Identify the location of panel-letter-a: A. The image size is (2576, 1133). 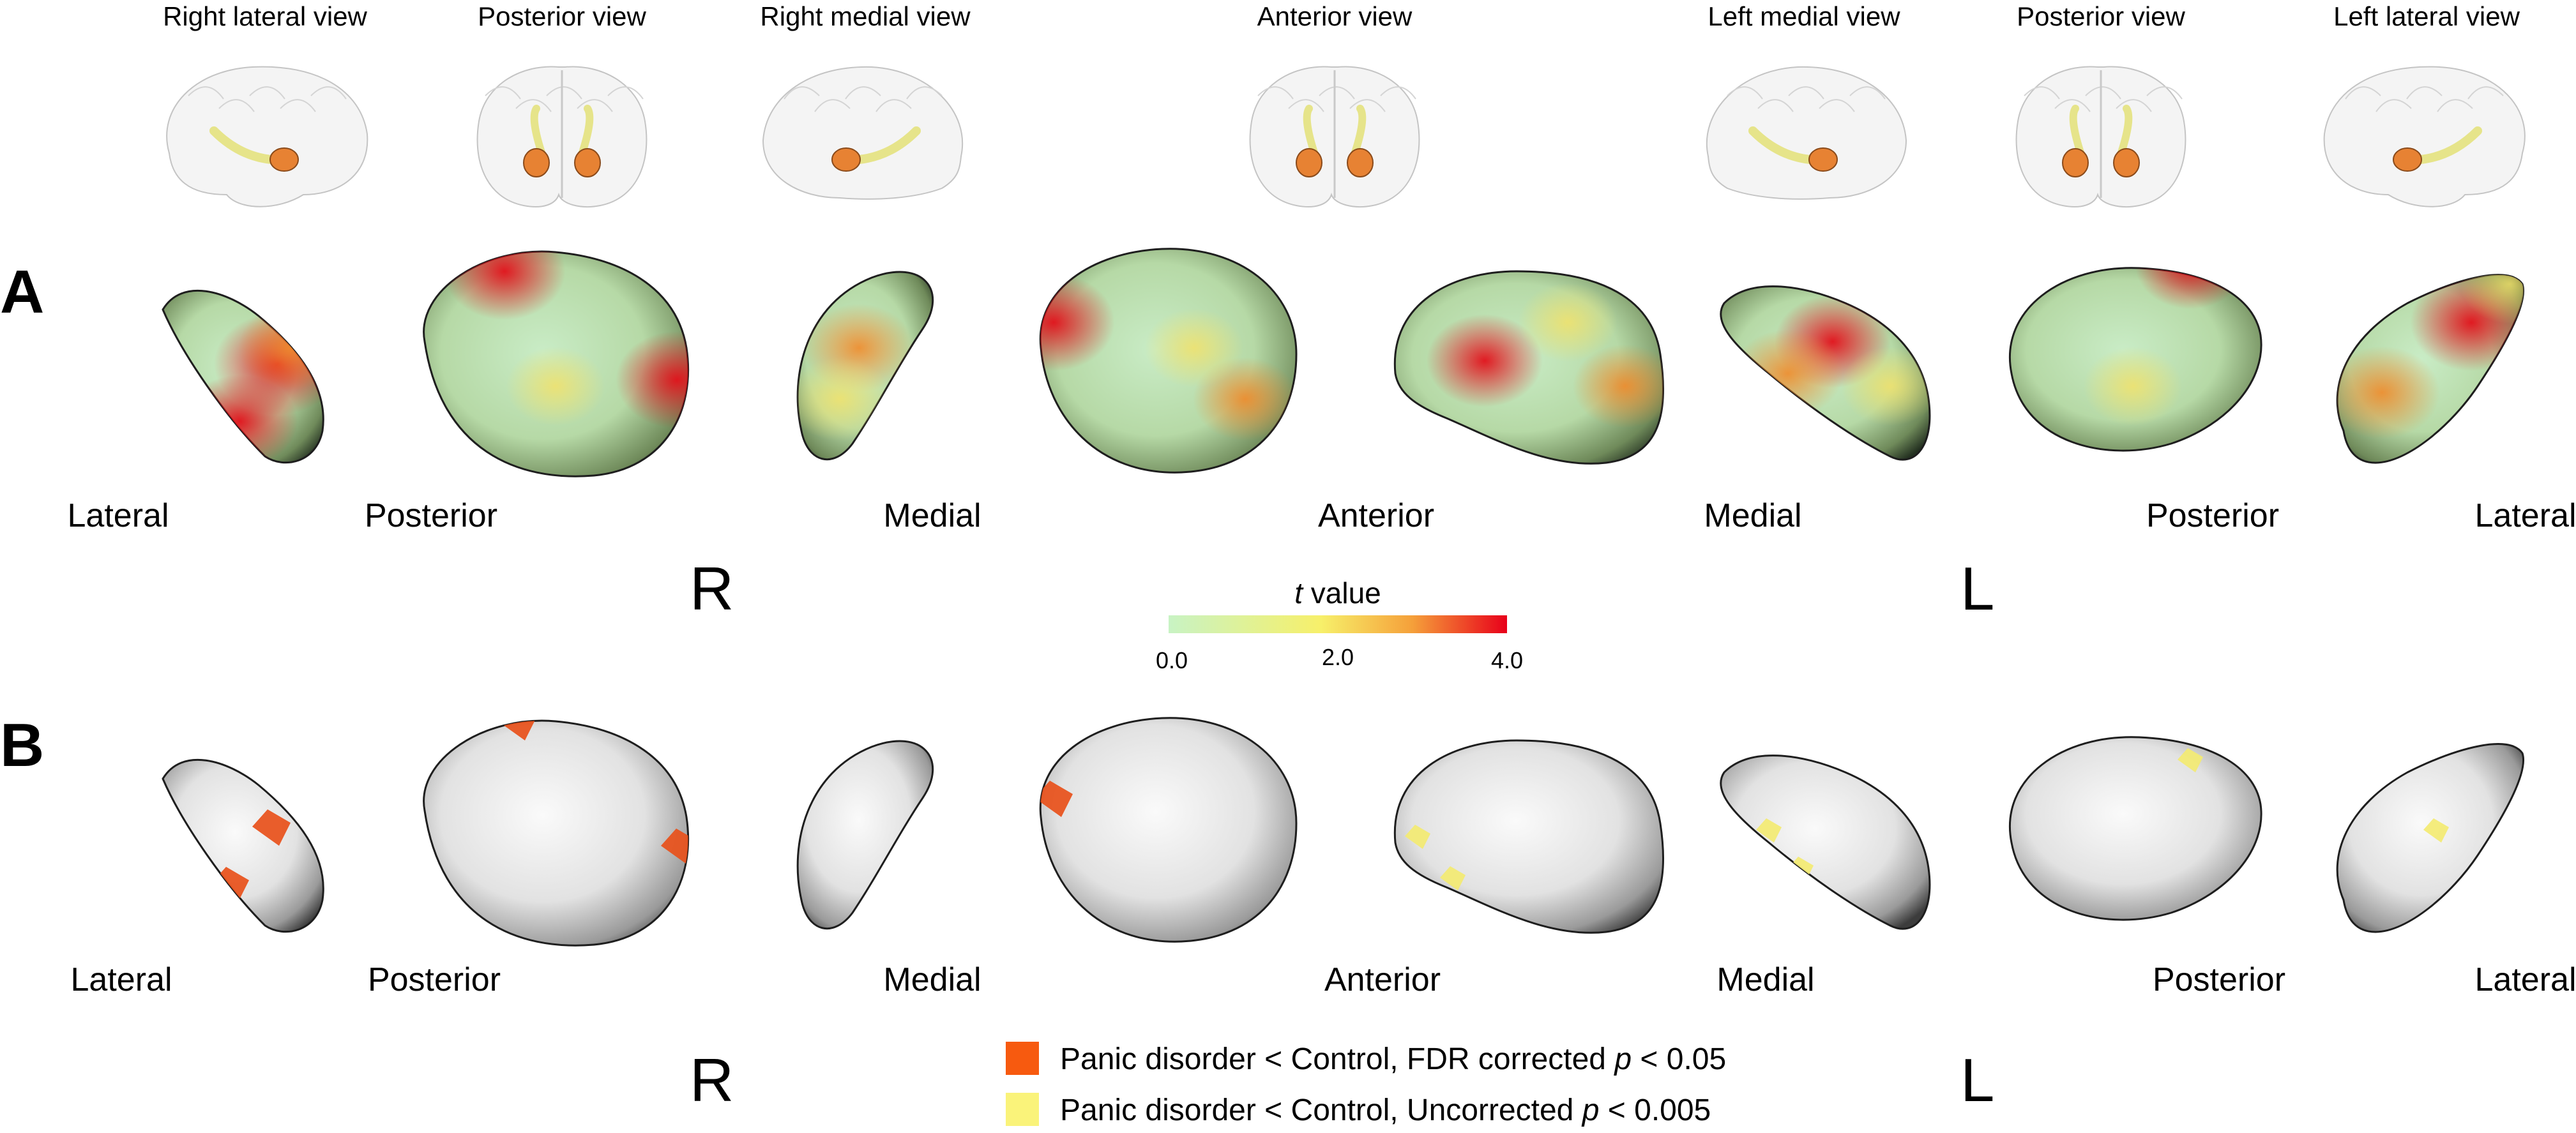
(22, 292).